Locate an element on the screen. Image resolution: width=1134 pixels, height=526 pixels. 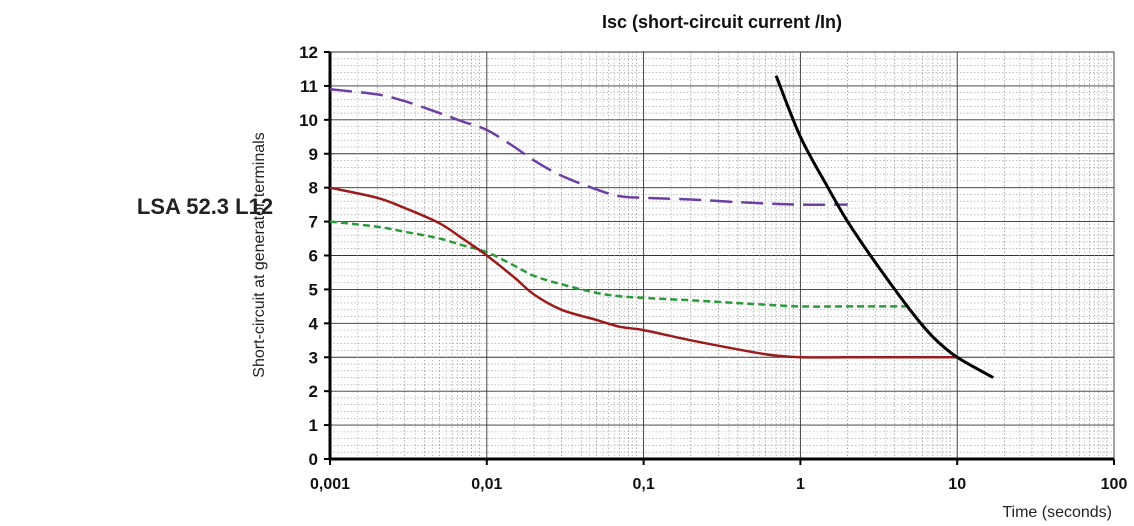
x-tick-label: 1 is located at coordinates (800, 484).